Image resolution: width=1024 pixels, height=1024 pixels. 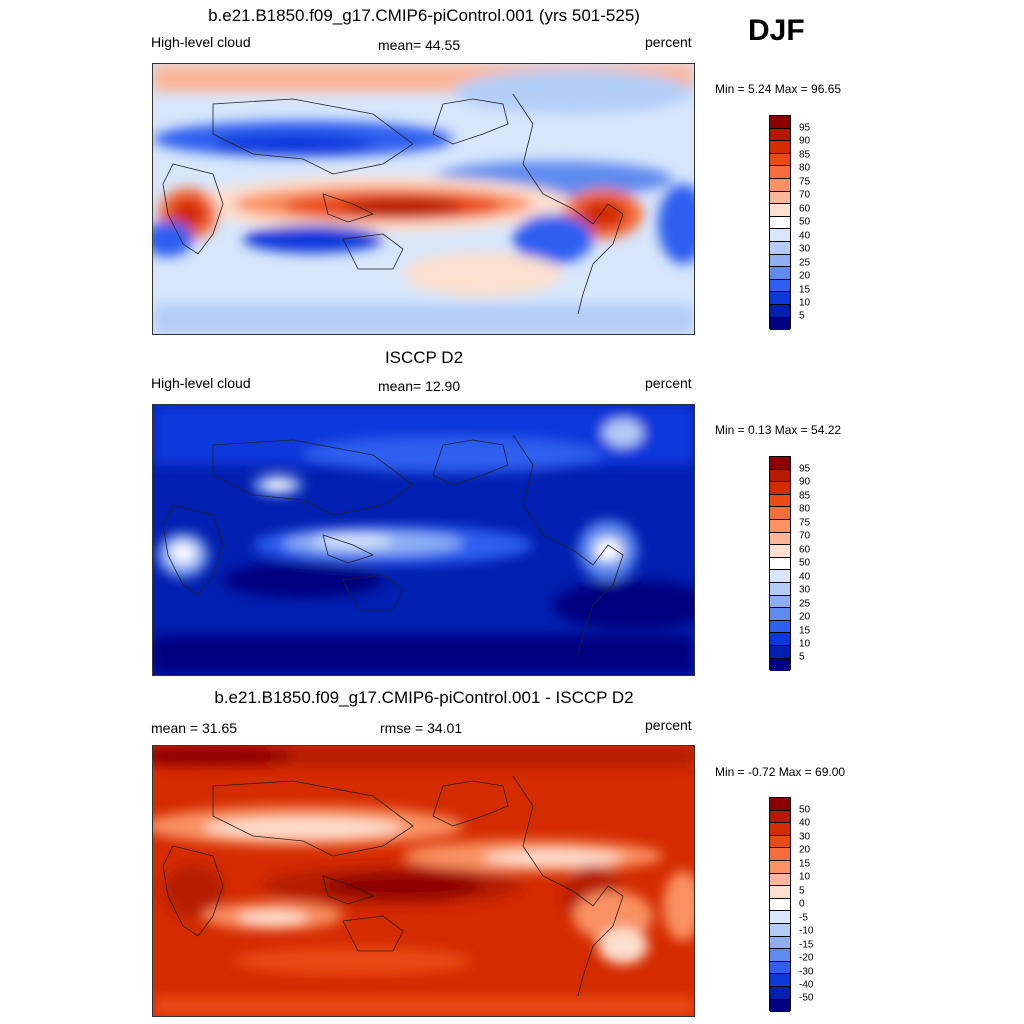 I want to click on panel-2-units-label: percent, so click(x=668, y=383).